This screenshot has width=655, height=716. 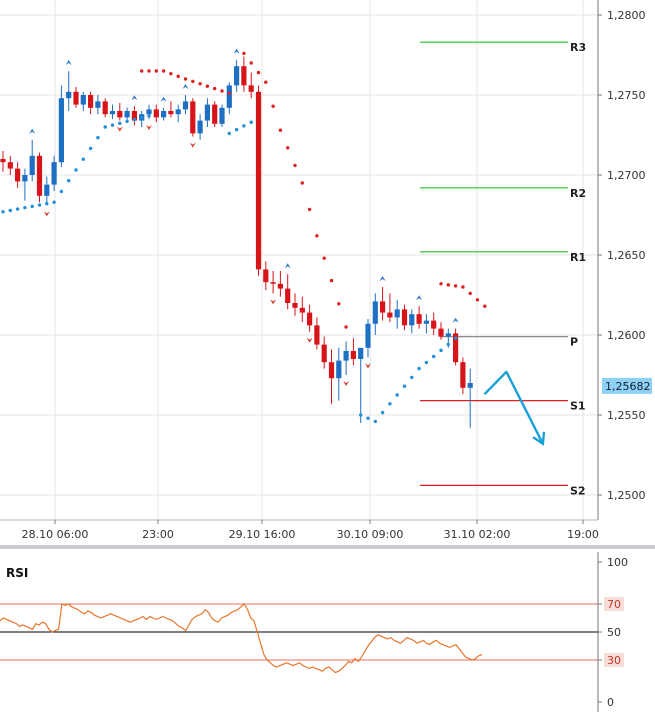 What do you see at coordinates (614, 632) in the screenshot?
I see `rsi-tick-label: 50` at bounding box center [614, 632].